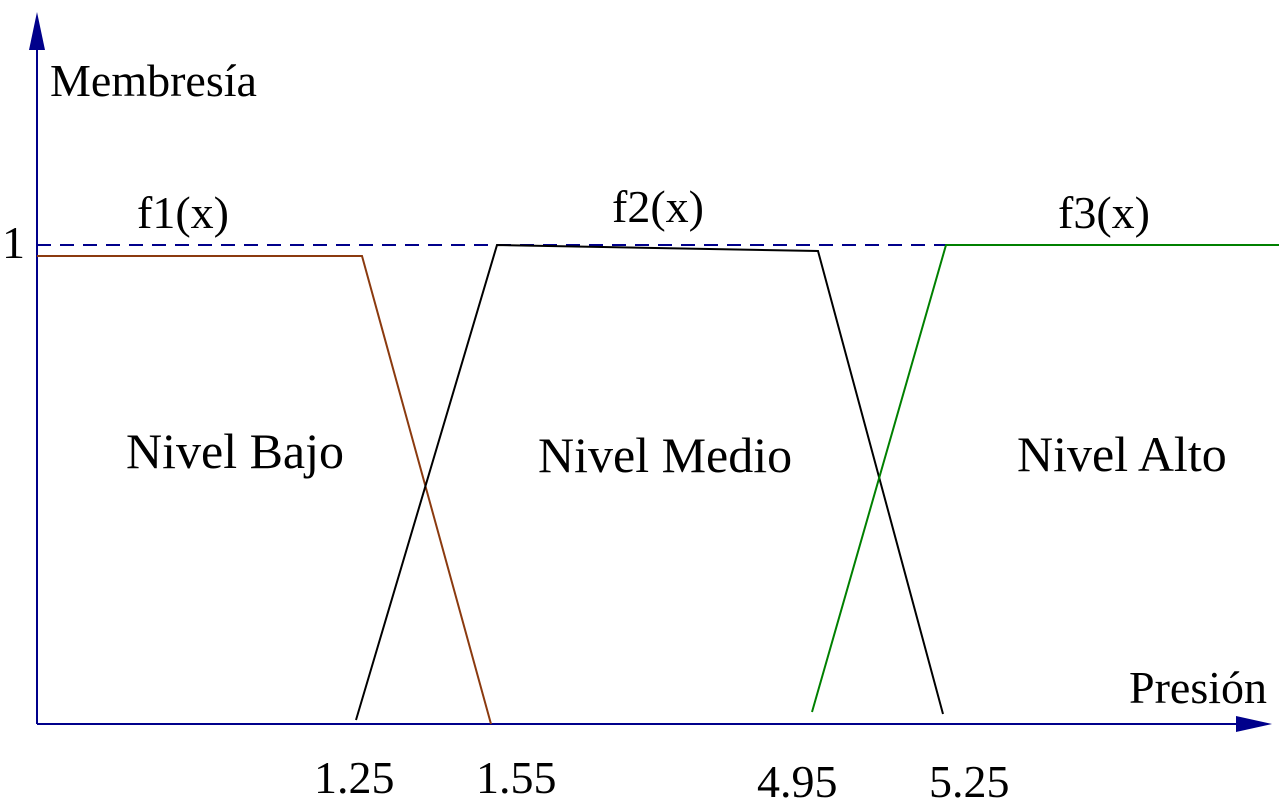 Image resolution: width=1281 pixels, height=801 pixels. I want to click on x-tick-label-1-55: 1.55, so click(516, 776).